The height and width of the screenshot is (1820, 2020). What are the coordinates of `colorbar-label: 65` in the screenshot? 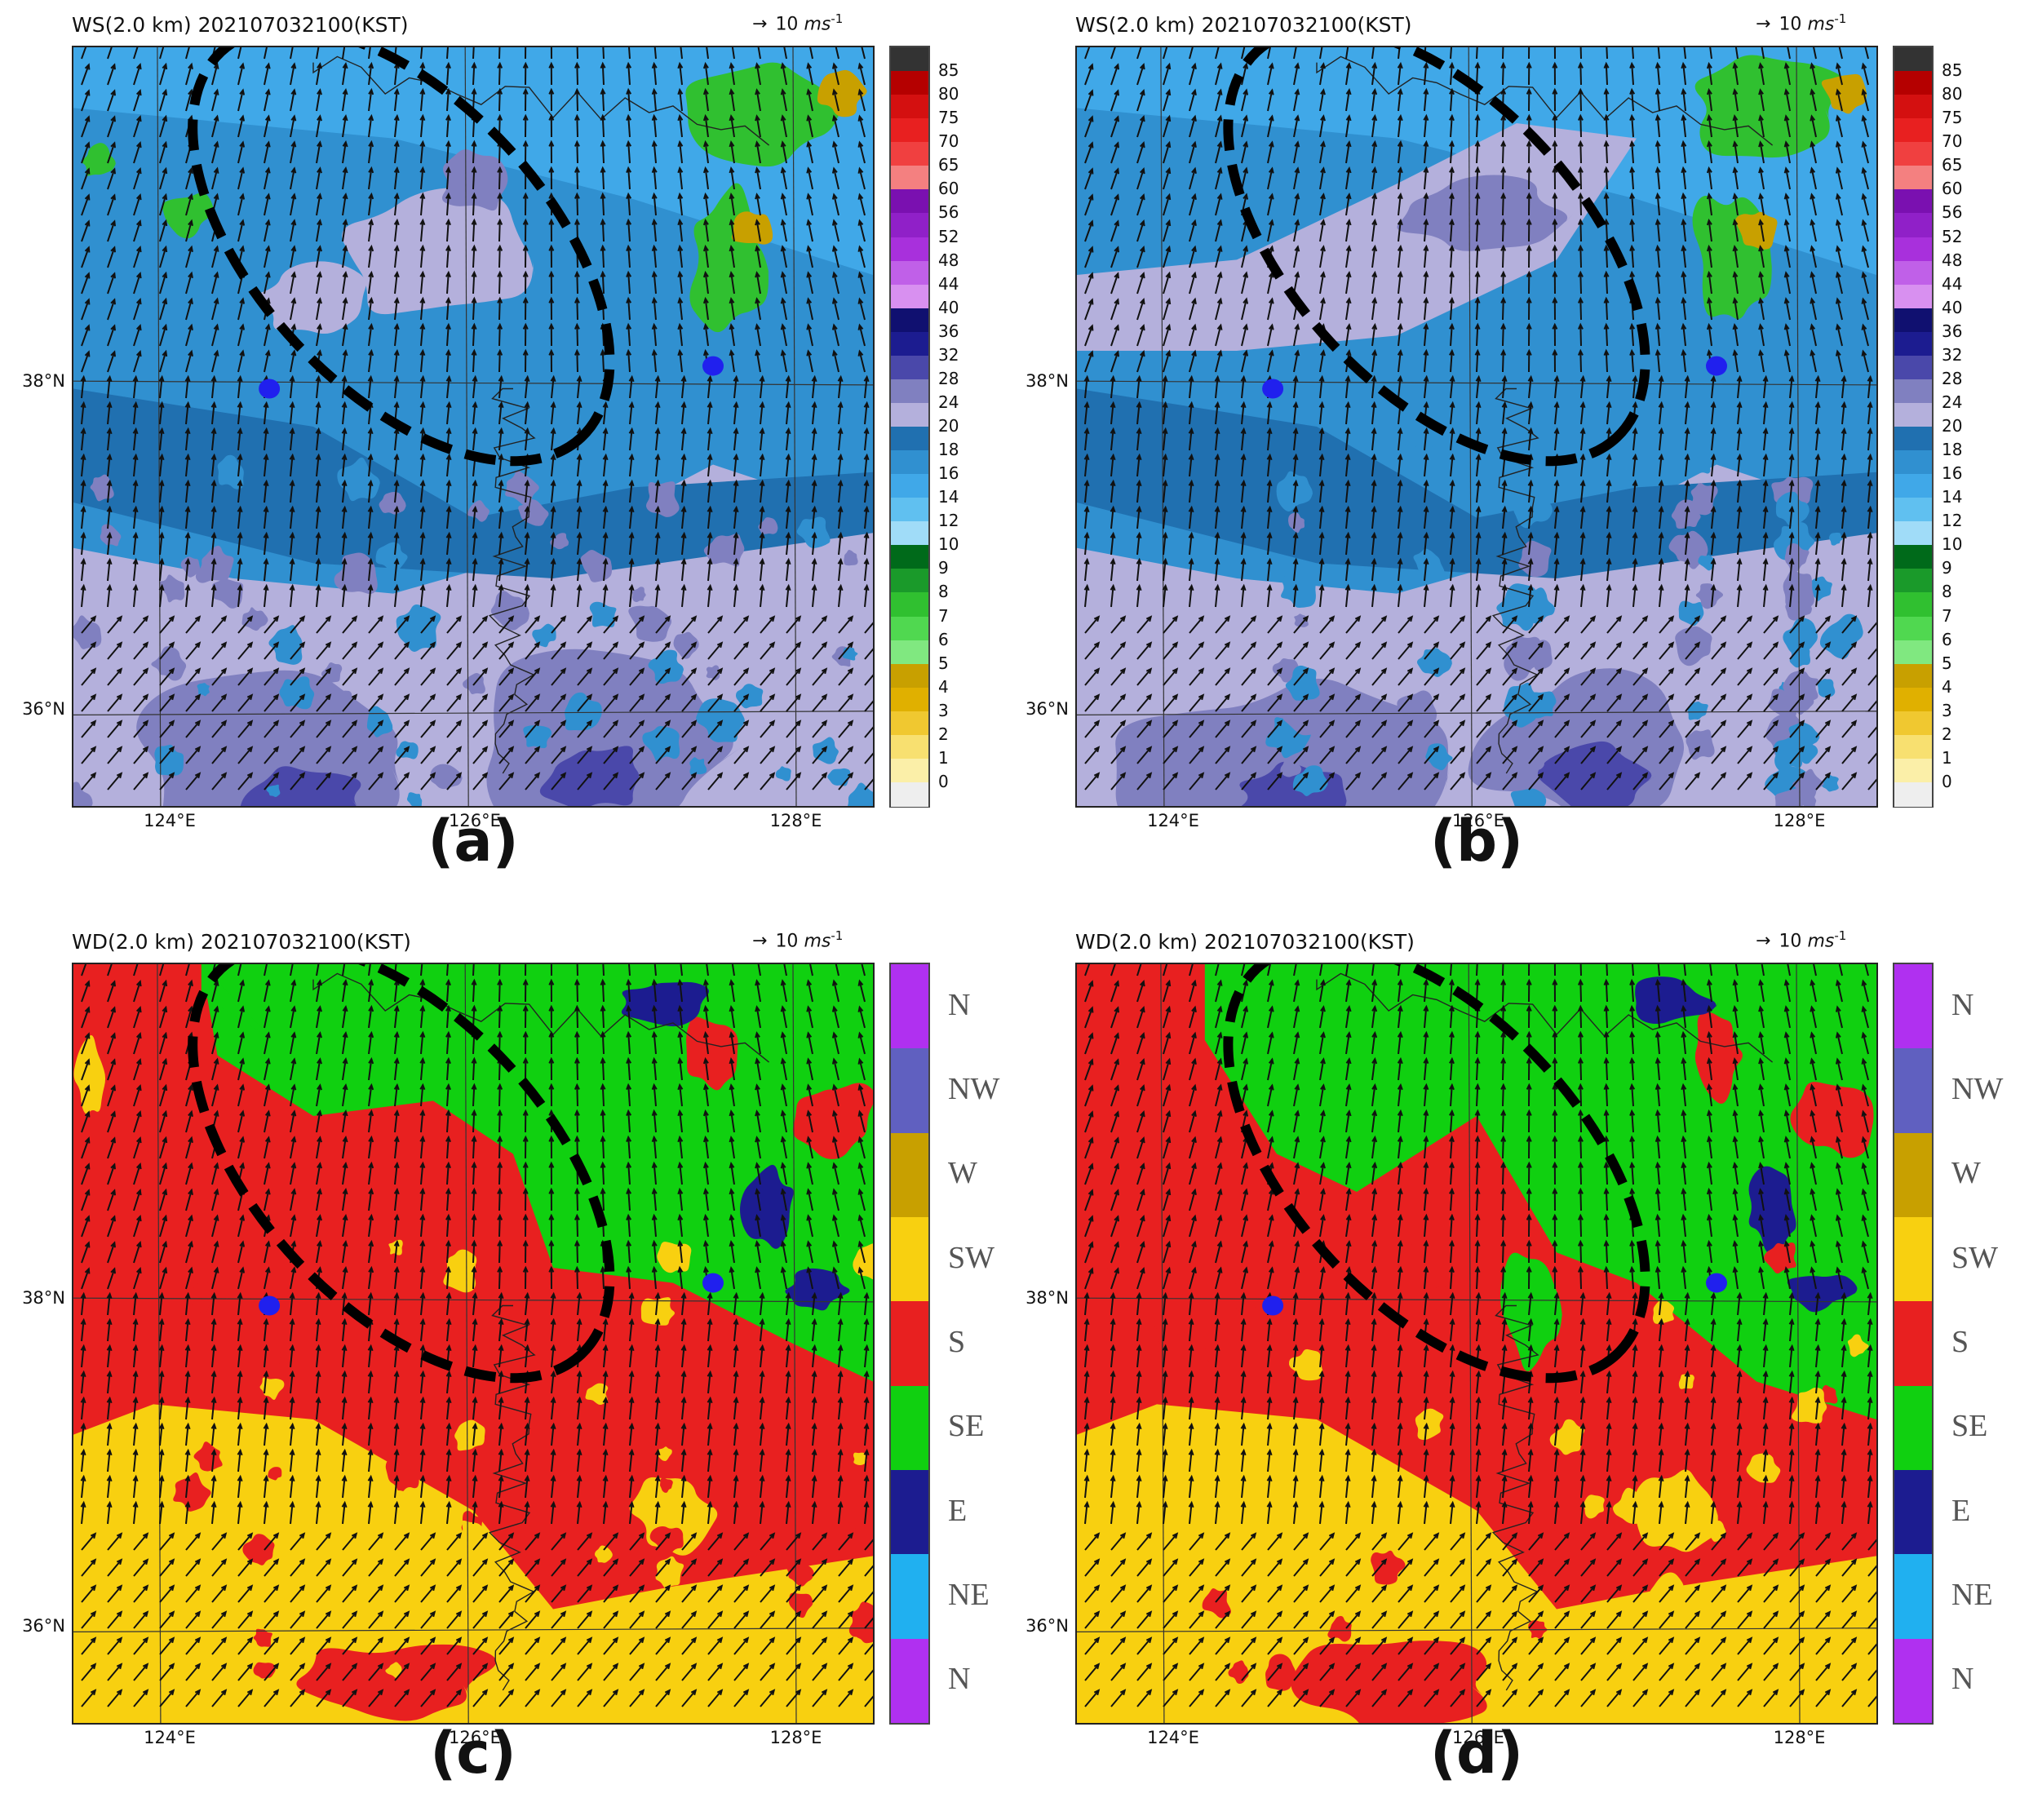 It's located at (1953, 165).